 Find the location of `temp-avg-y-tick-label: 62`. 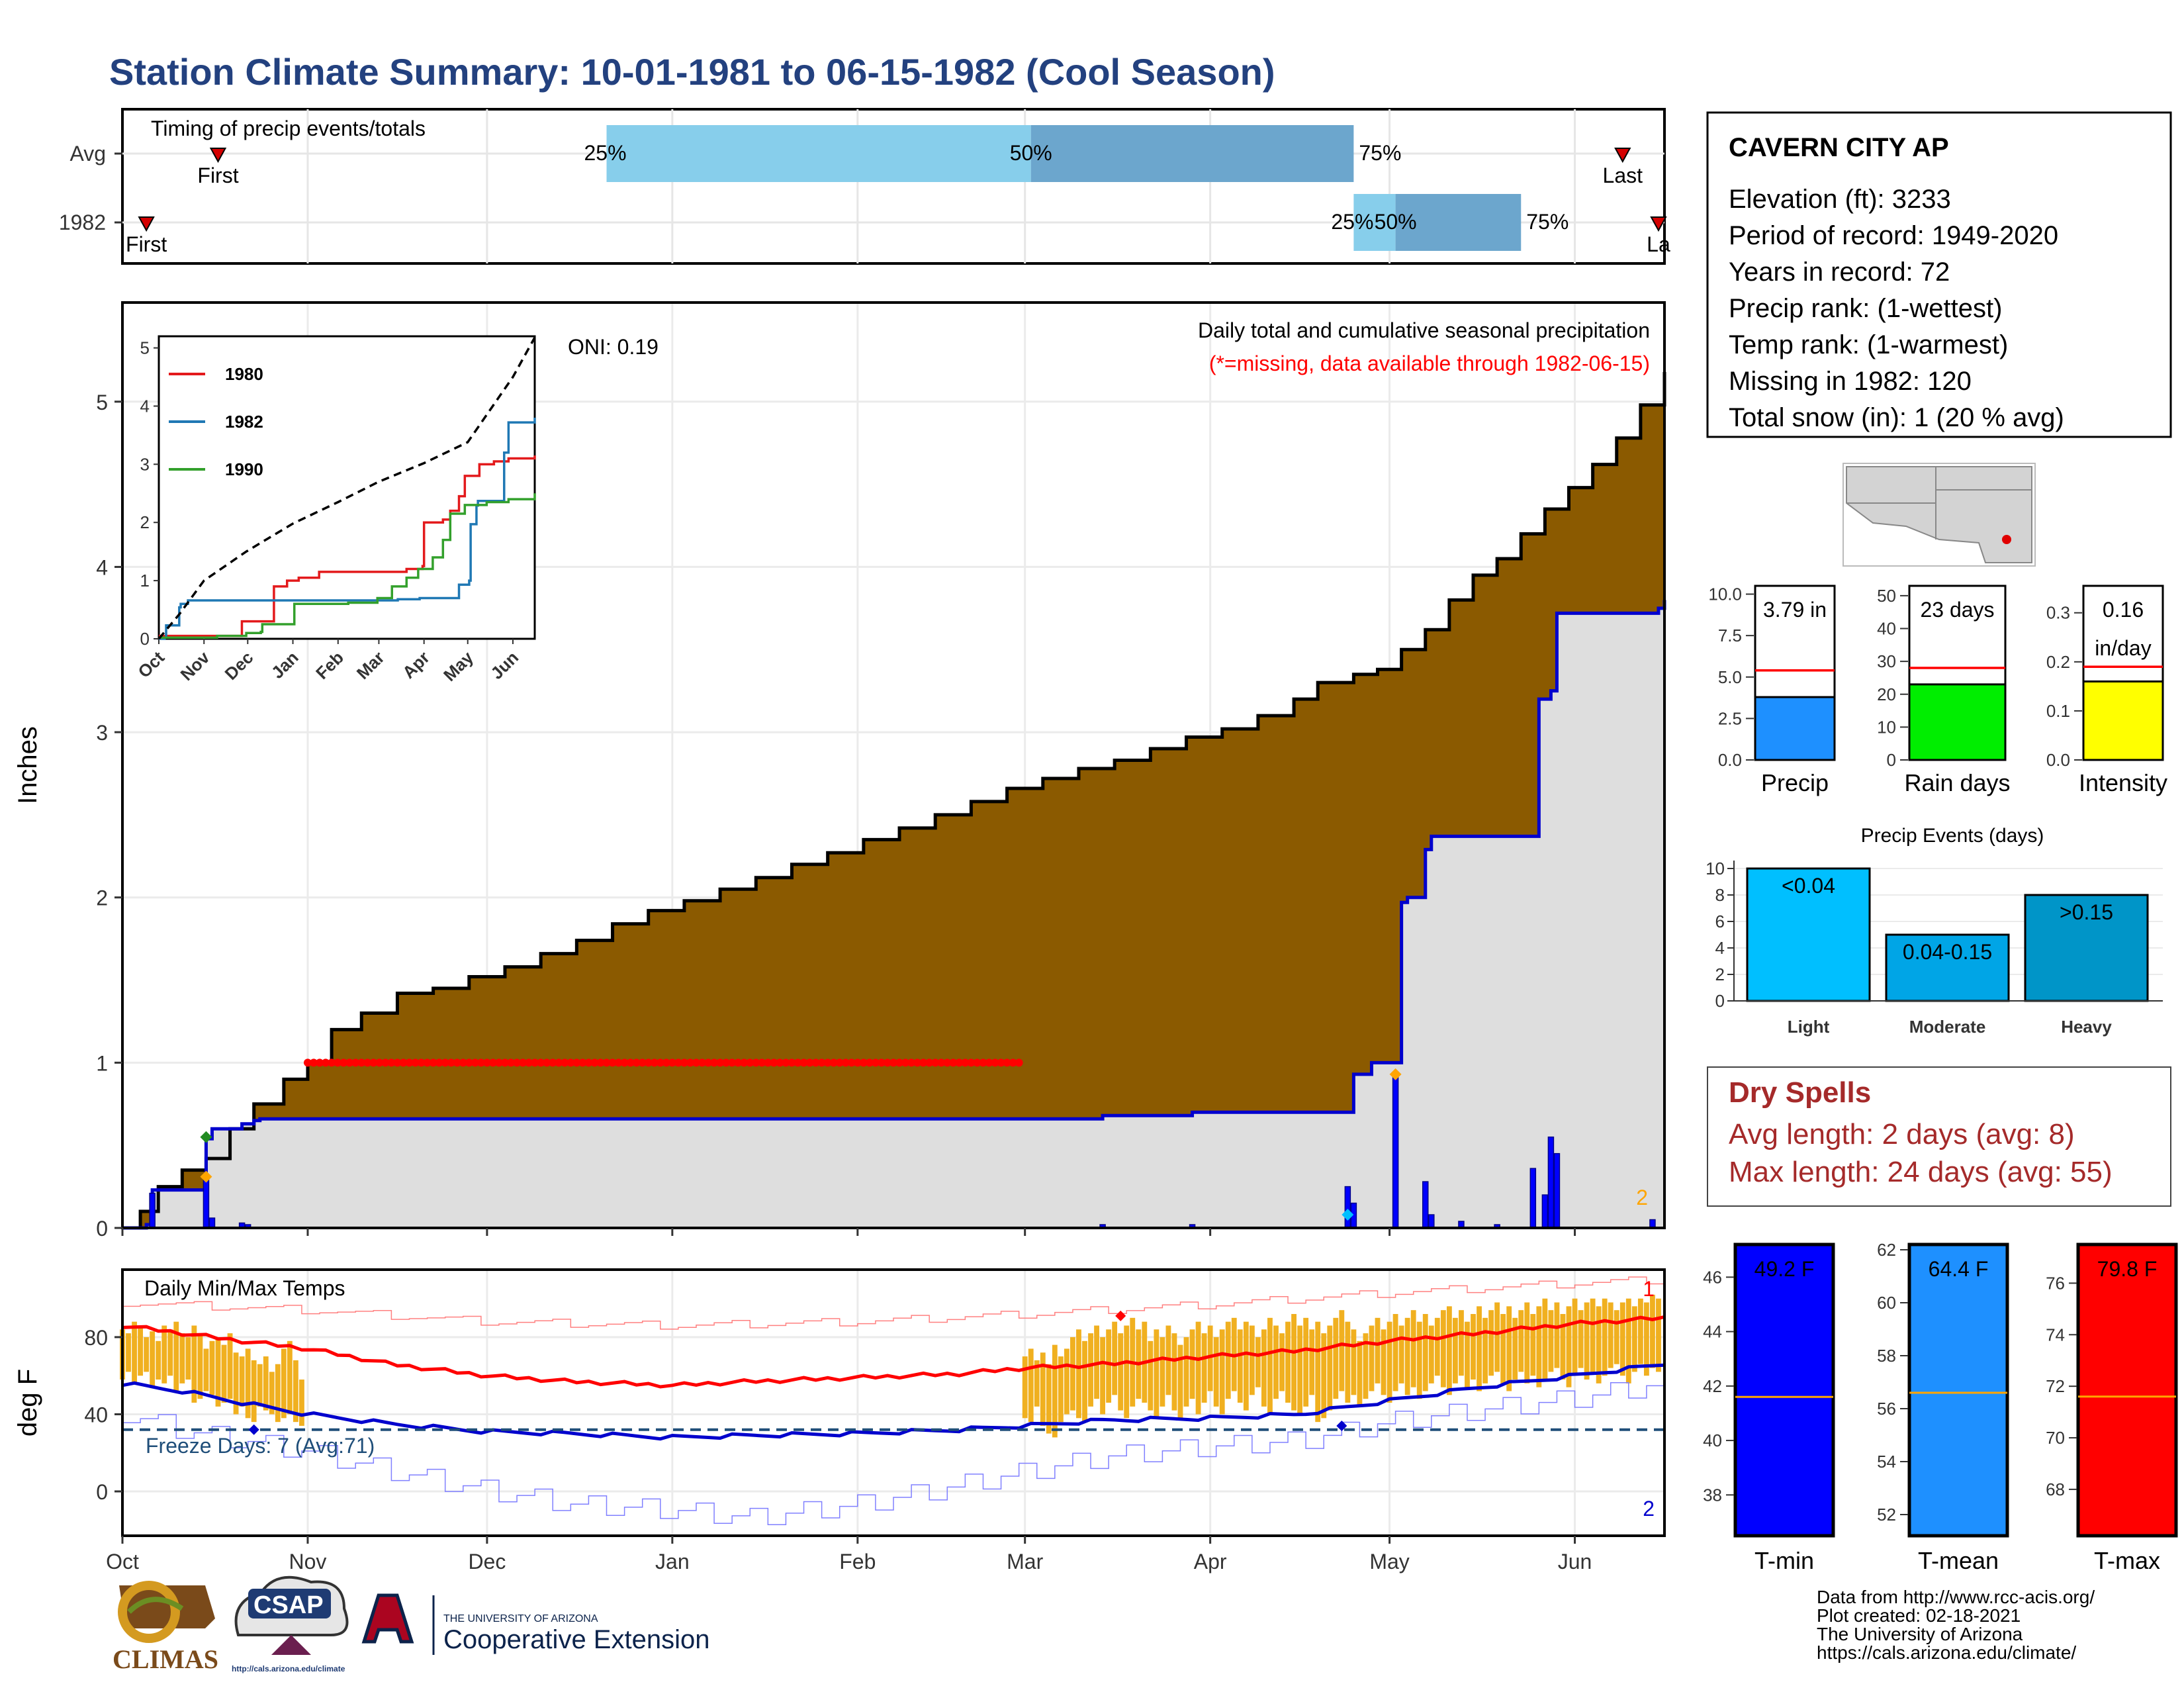

temp-avg-y-tick-label: 62 is located at coordinates (1886, 1250).